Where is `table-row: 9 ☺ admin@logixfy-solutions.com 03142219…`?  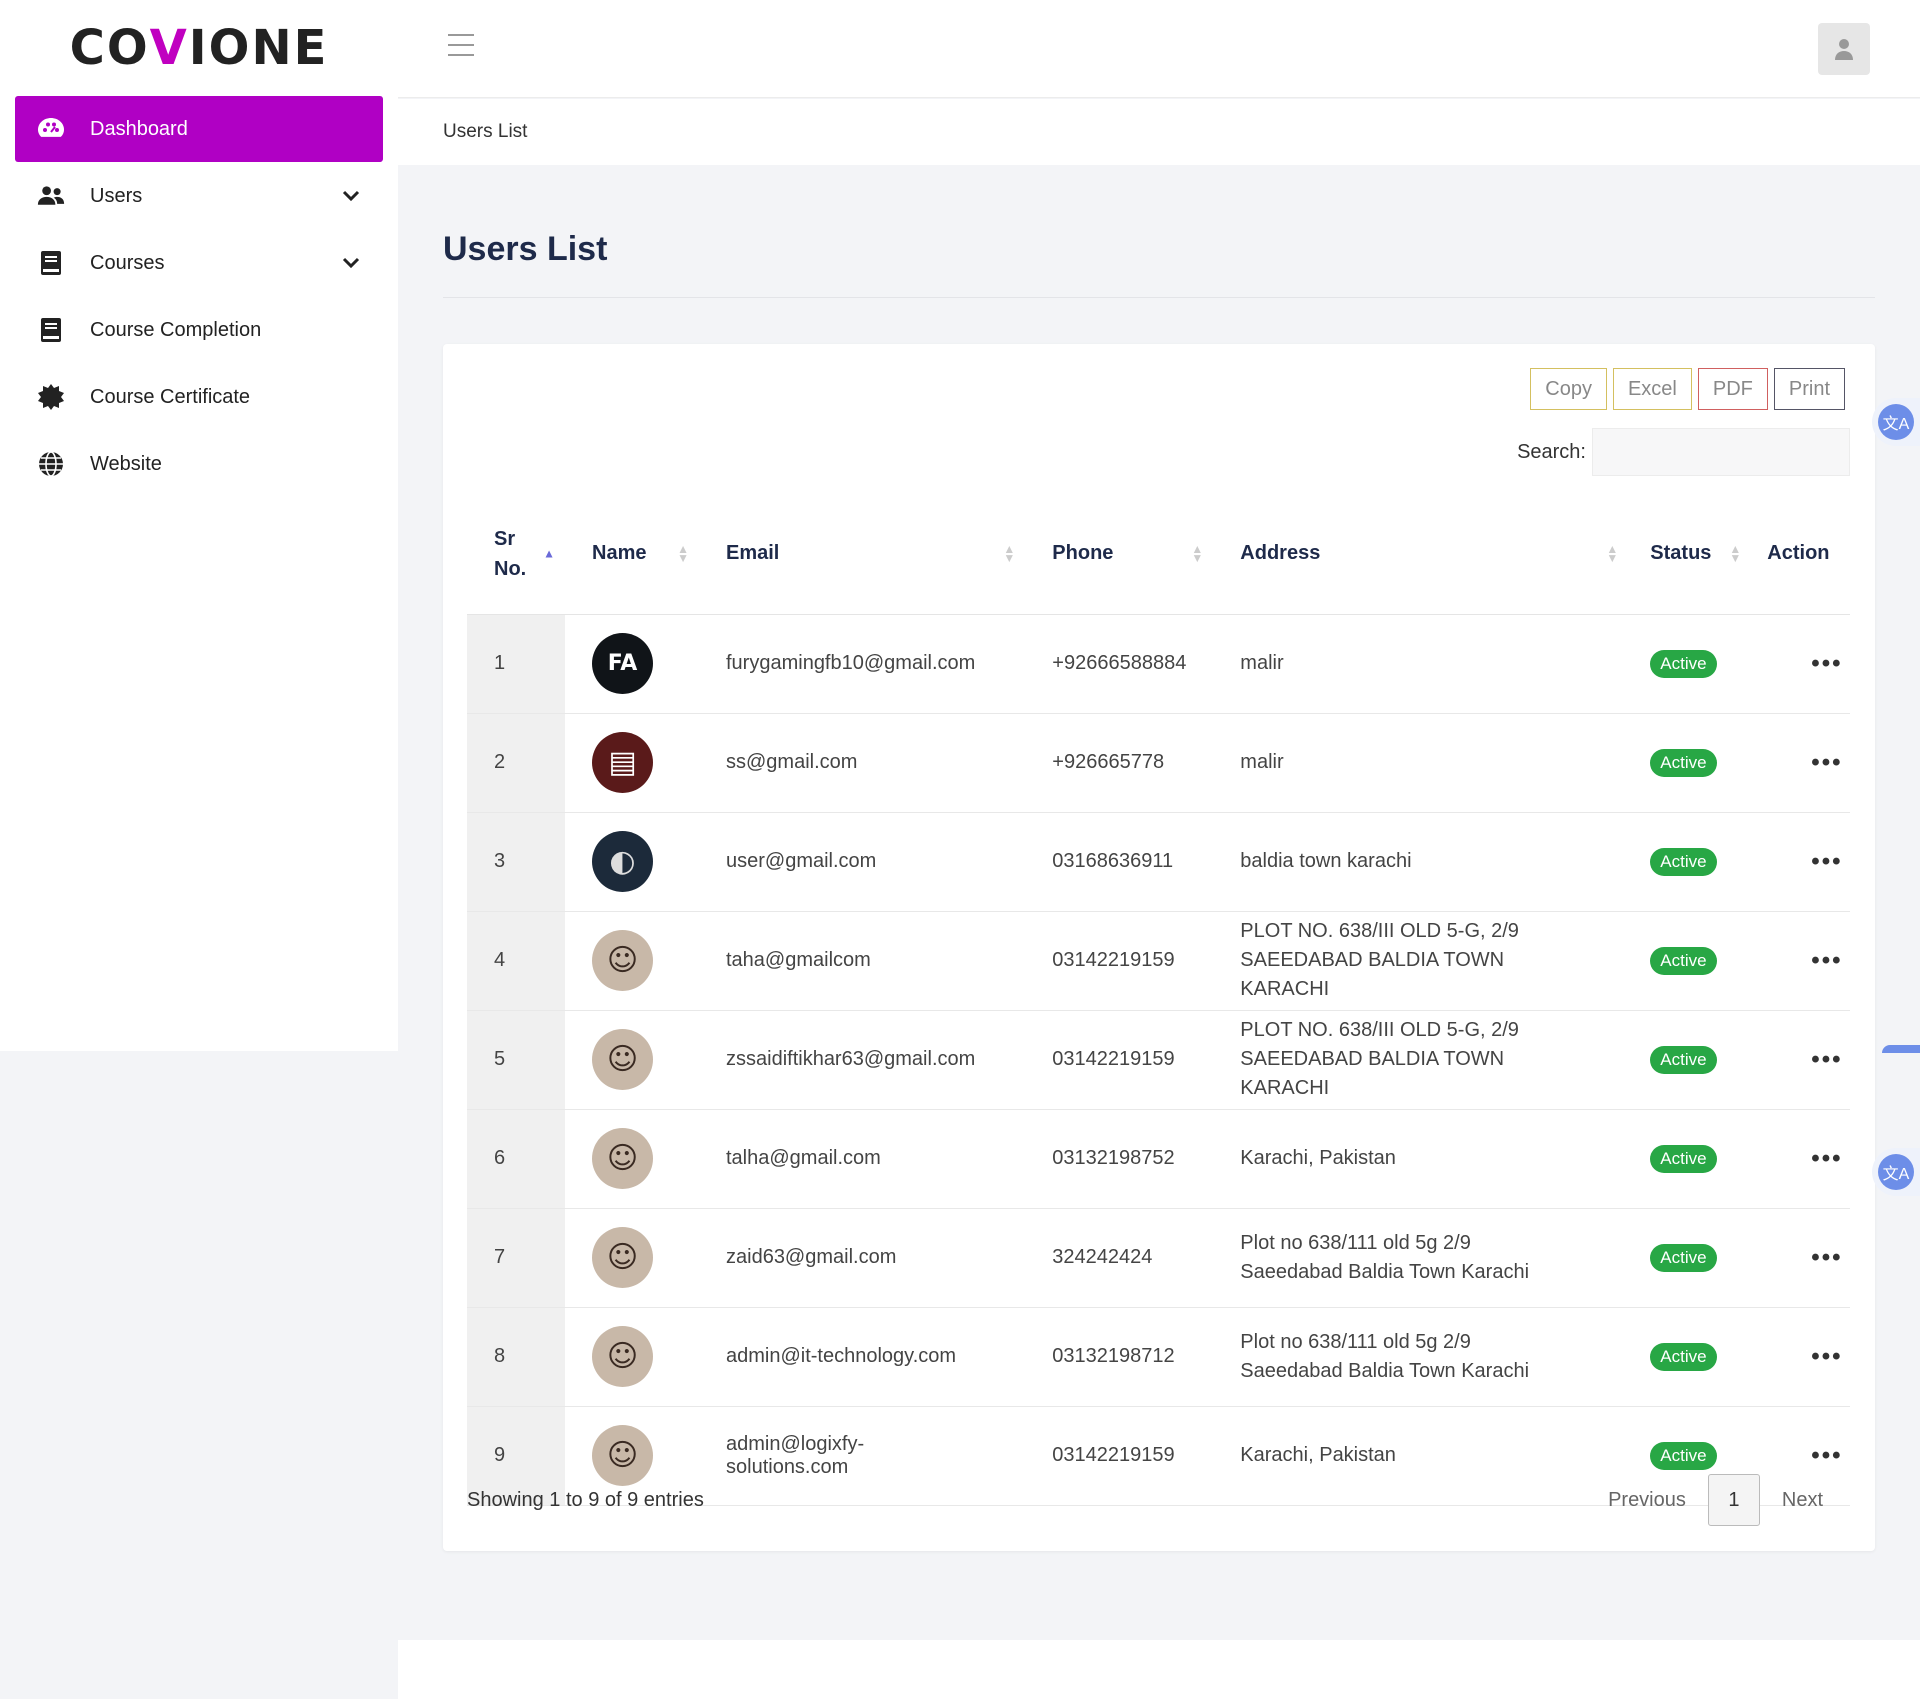
table-row: 9 ☺ admin@logixfy-solutions.com 03142219… is located at coordinates (1158, 1456).